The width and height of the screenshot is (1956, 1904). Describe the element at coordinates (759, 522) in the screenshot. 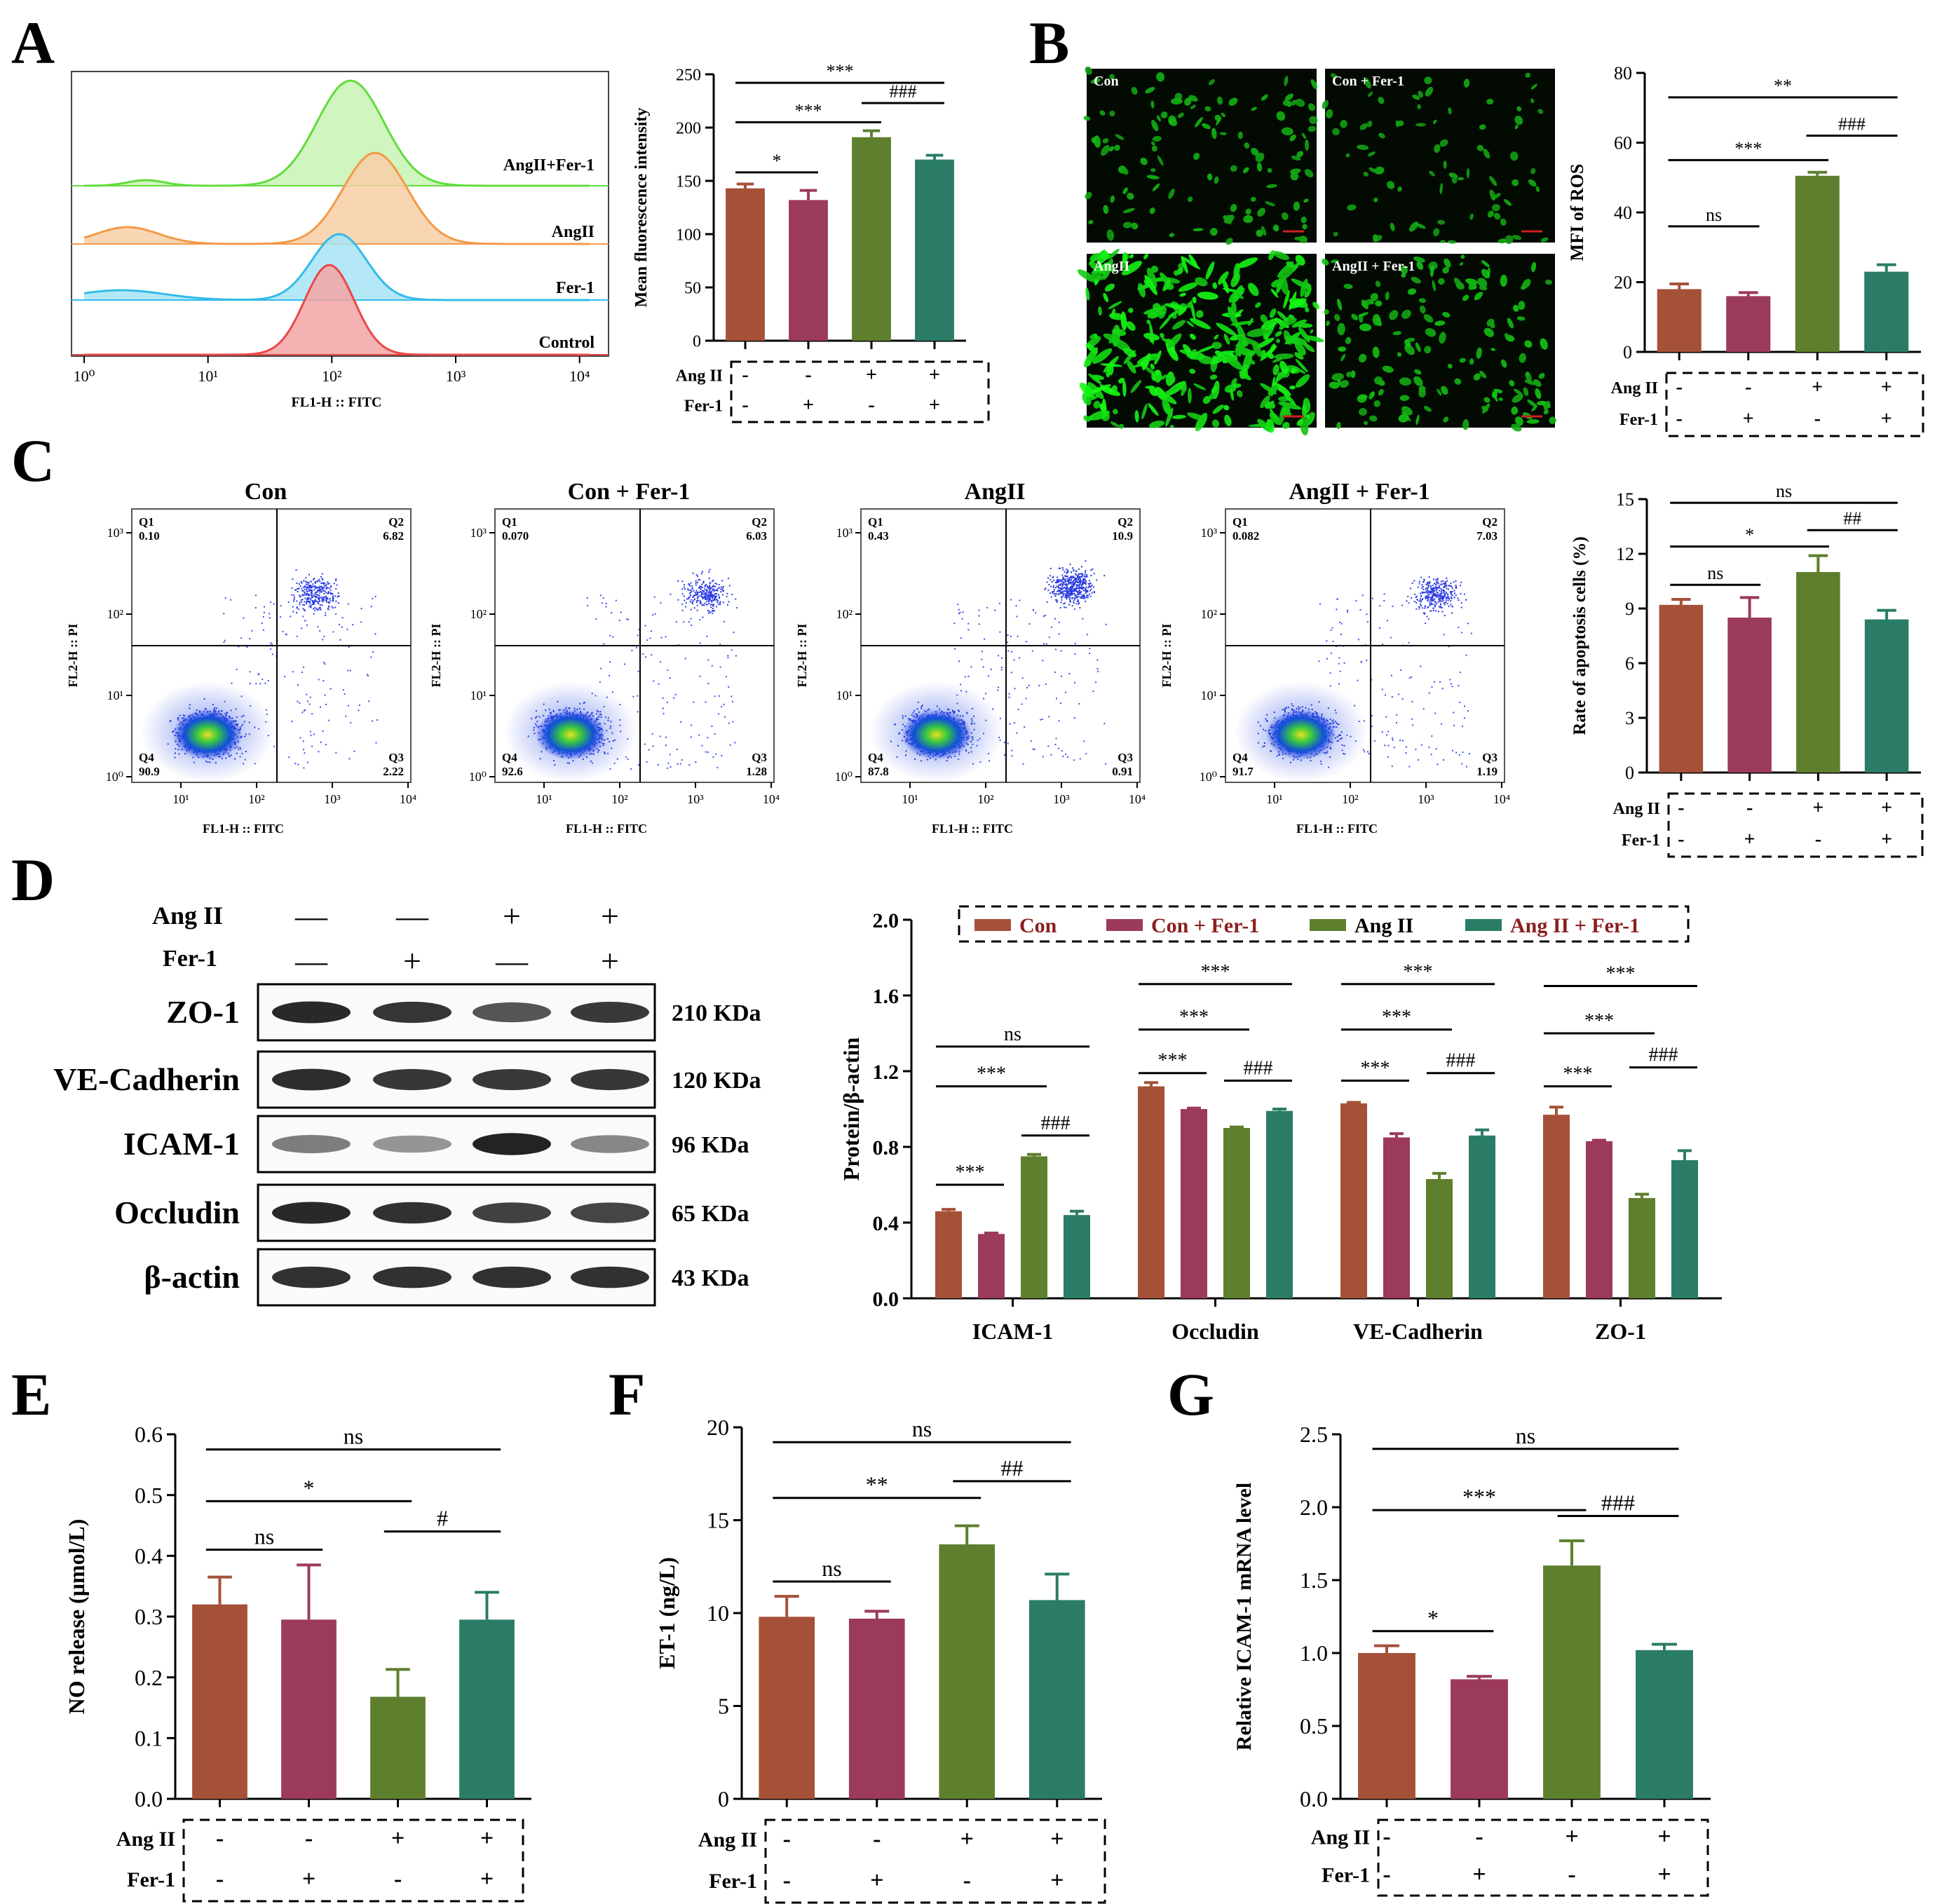

I see `quadrant-name: Q2` at that location.